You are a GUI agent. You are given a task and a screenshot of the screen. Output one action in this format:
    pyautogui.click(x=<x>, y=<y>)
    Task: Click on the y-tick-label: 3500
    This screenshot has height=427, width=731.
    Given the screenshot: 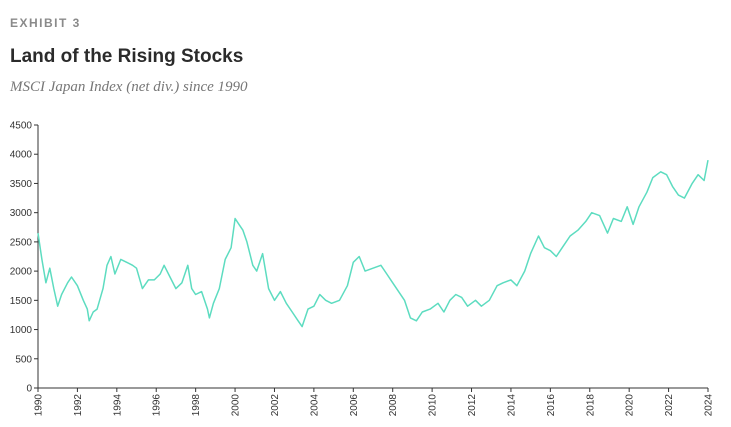 What is the action you would take?
    pyautogui.click(x=21, y=184)
    